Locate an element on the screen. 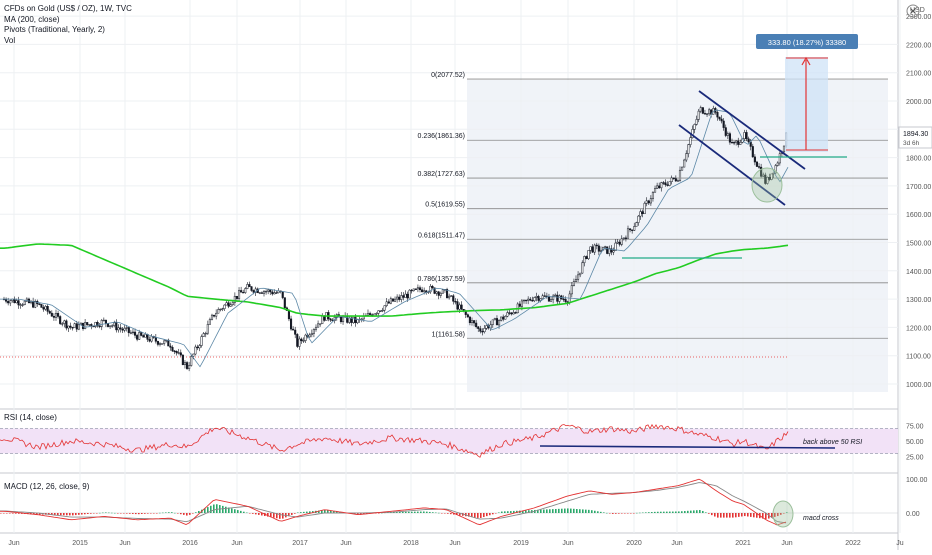 This screenshot has height=555, width=932. ma-indicator-label: MA (200, close) is located at coordinates (32, 19).